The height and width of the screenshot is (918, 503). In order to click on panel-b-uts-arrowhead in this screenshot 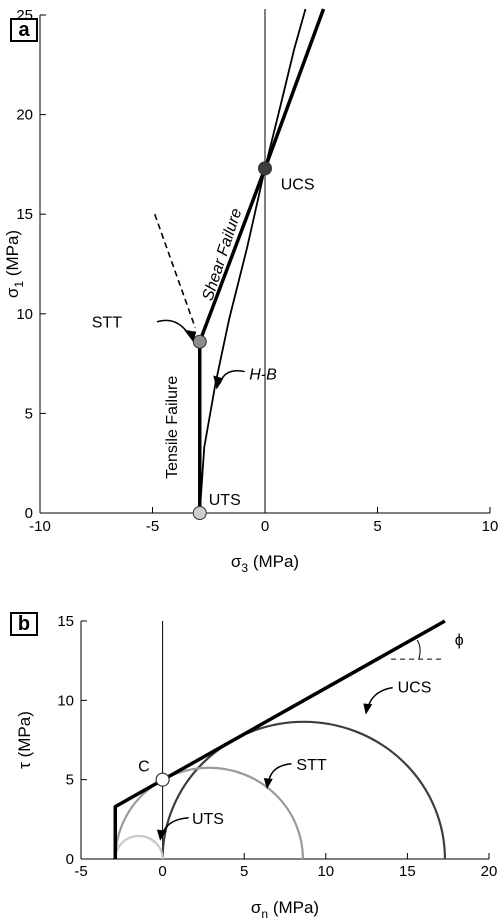, I will do `click(161, 835)`.